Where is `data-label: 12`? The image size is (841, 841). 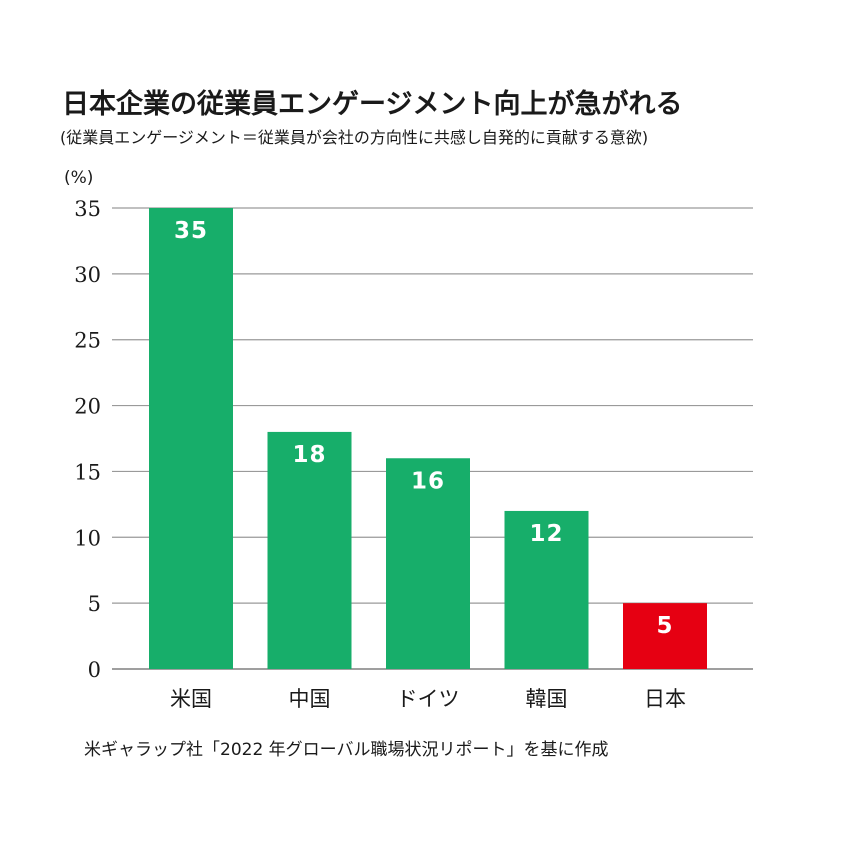 data-label: 12 is located at coordinates (546, 534).